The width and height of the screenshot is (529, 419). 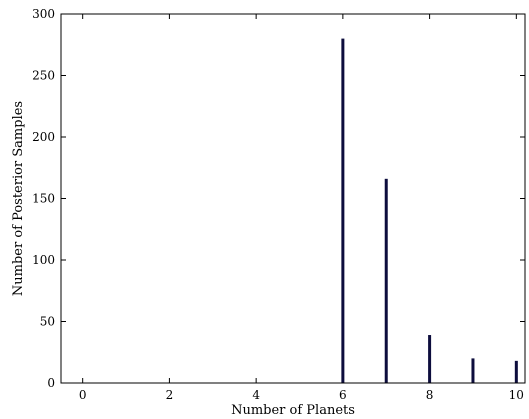 I want to click on x-tick-label: 10, so click(x=516, y=395).